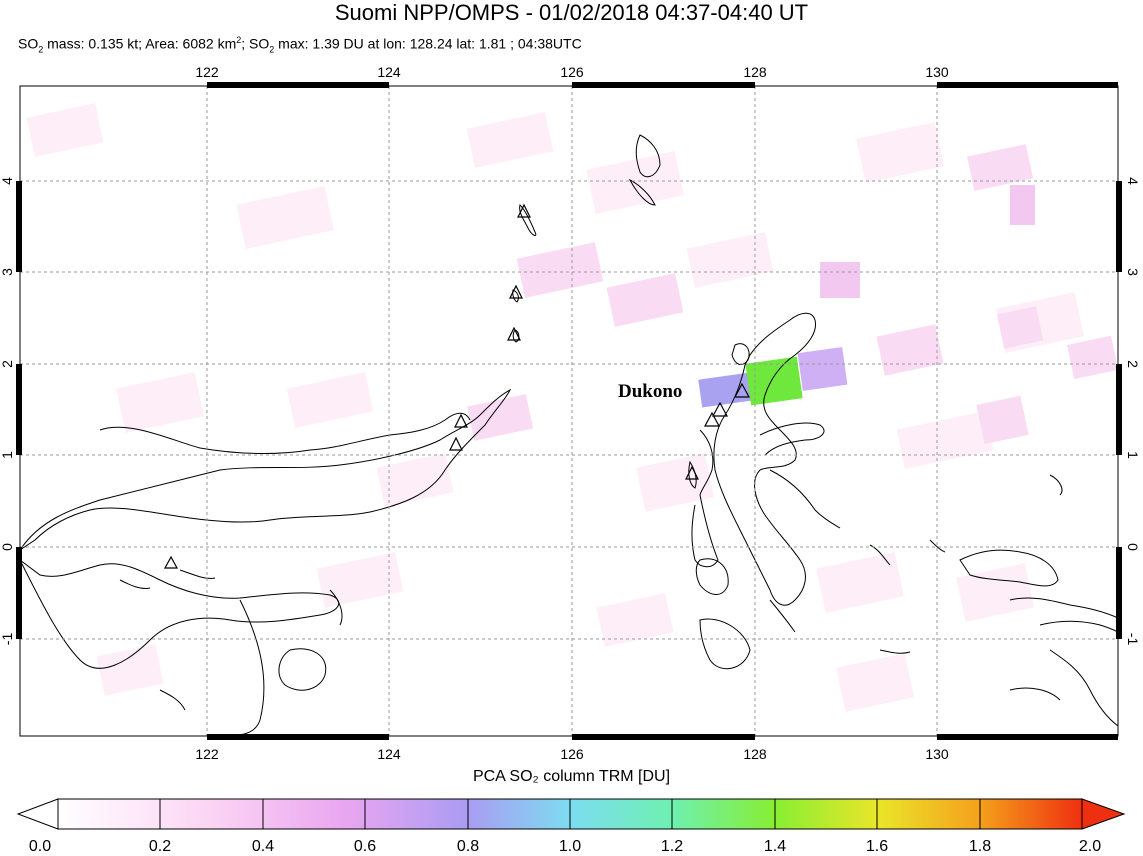  What do you see at coordinates (980, 846) in the screenshot?
I see `colorbar-label: 1.8` at bounding box center [980, 846].